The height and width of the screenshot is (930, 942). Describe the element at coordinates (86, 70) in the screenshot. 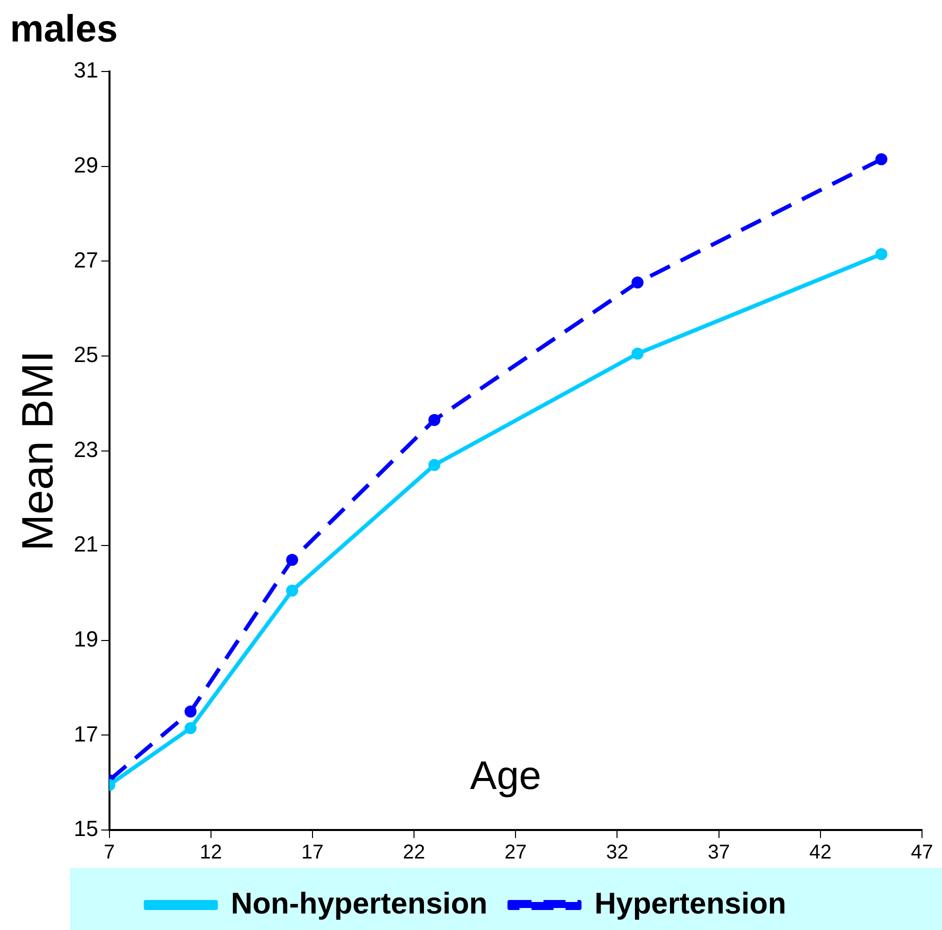

I see `y-tick-label: 31` at that location.